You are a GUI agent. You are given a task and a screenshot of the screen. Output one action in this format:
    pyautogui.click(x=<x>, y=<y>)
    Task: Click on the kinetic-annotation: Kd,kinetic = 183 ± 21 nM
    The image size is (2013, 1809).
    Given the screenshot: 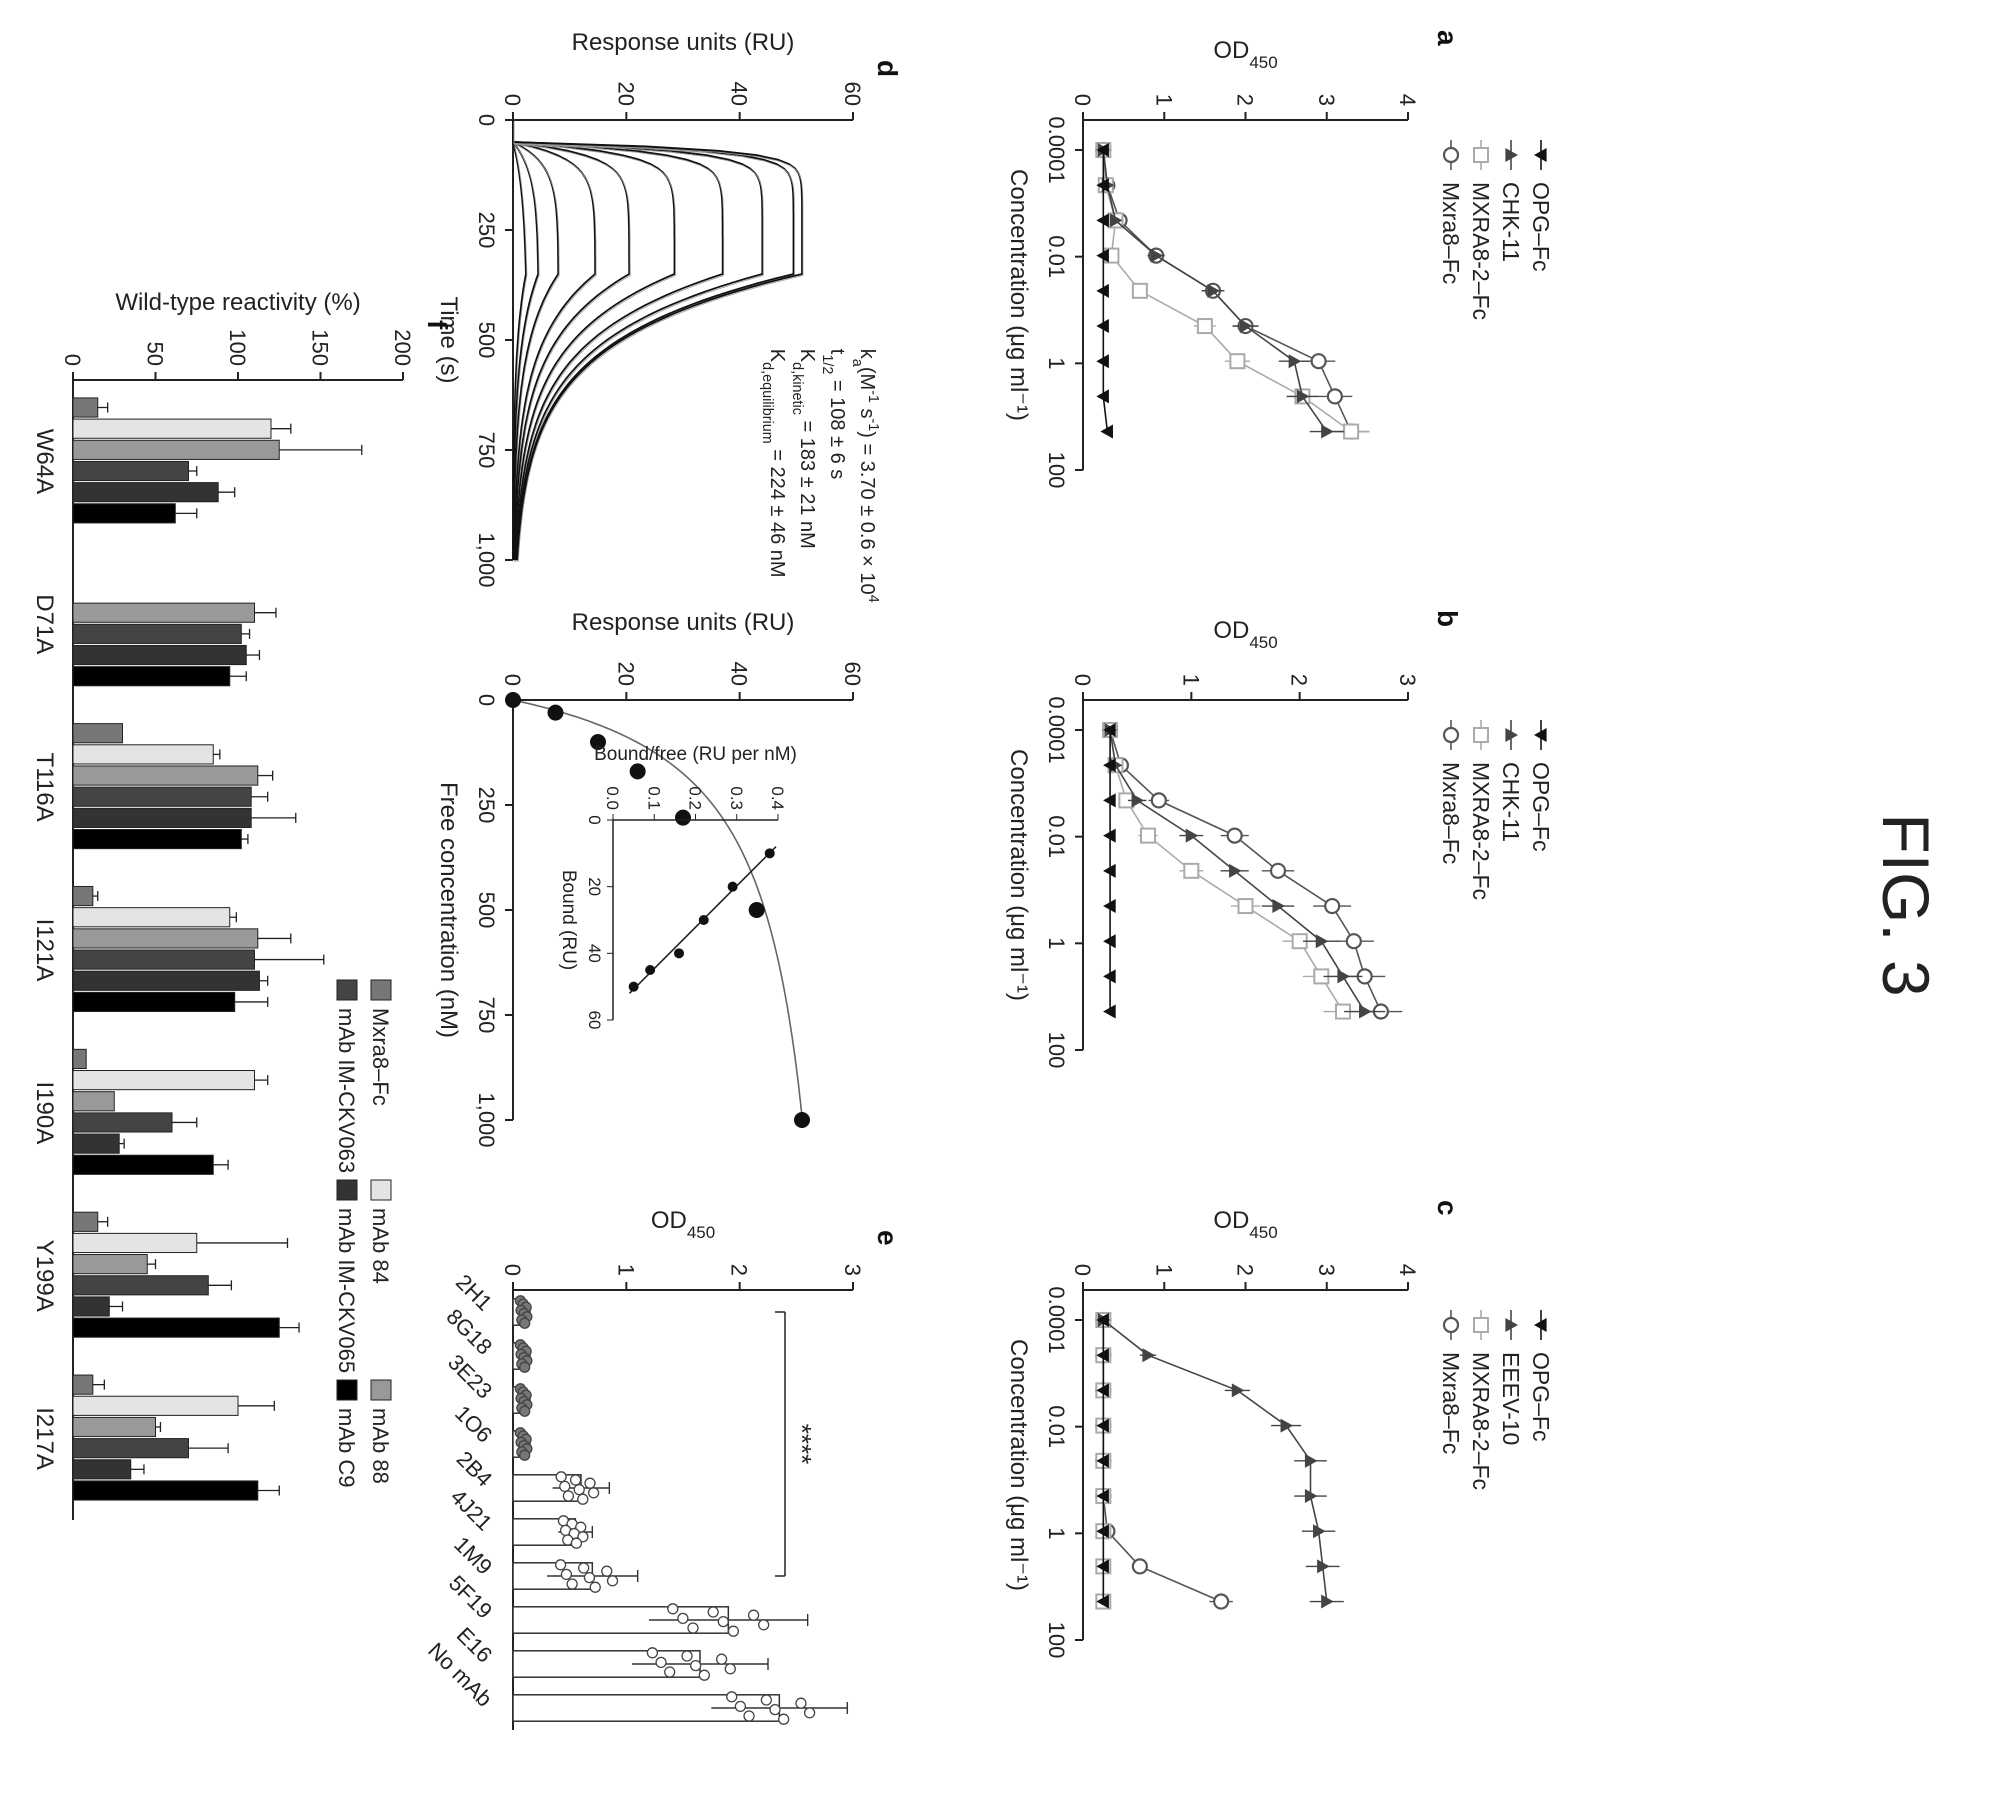 What is the action you would take?
    pyautogui.click(x=803, y=449)
    